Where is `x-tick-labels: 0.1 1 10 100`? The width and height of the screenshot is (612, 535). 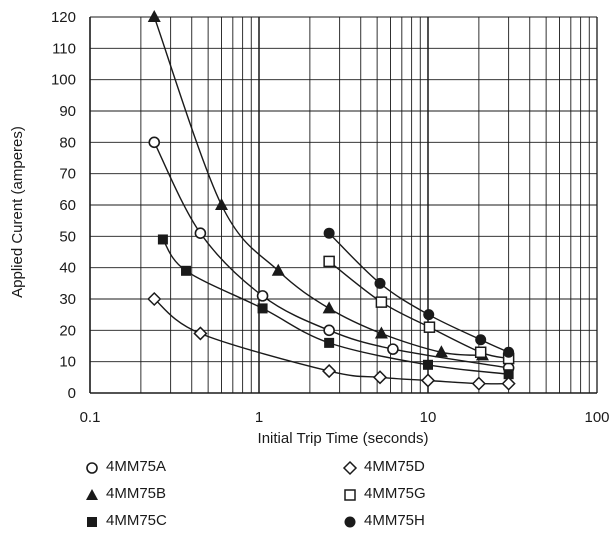 x-tick-labels: 0.1 1 10 100 is located at coordinates (345, 417).